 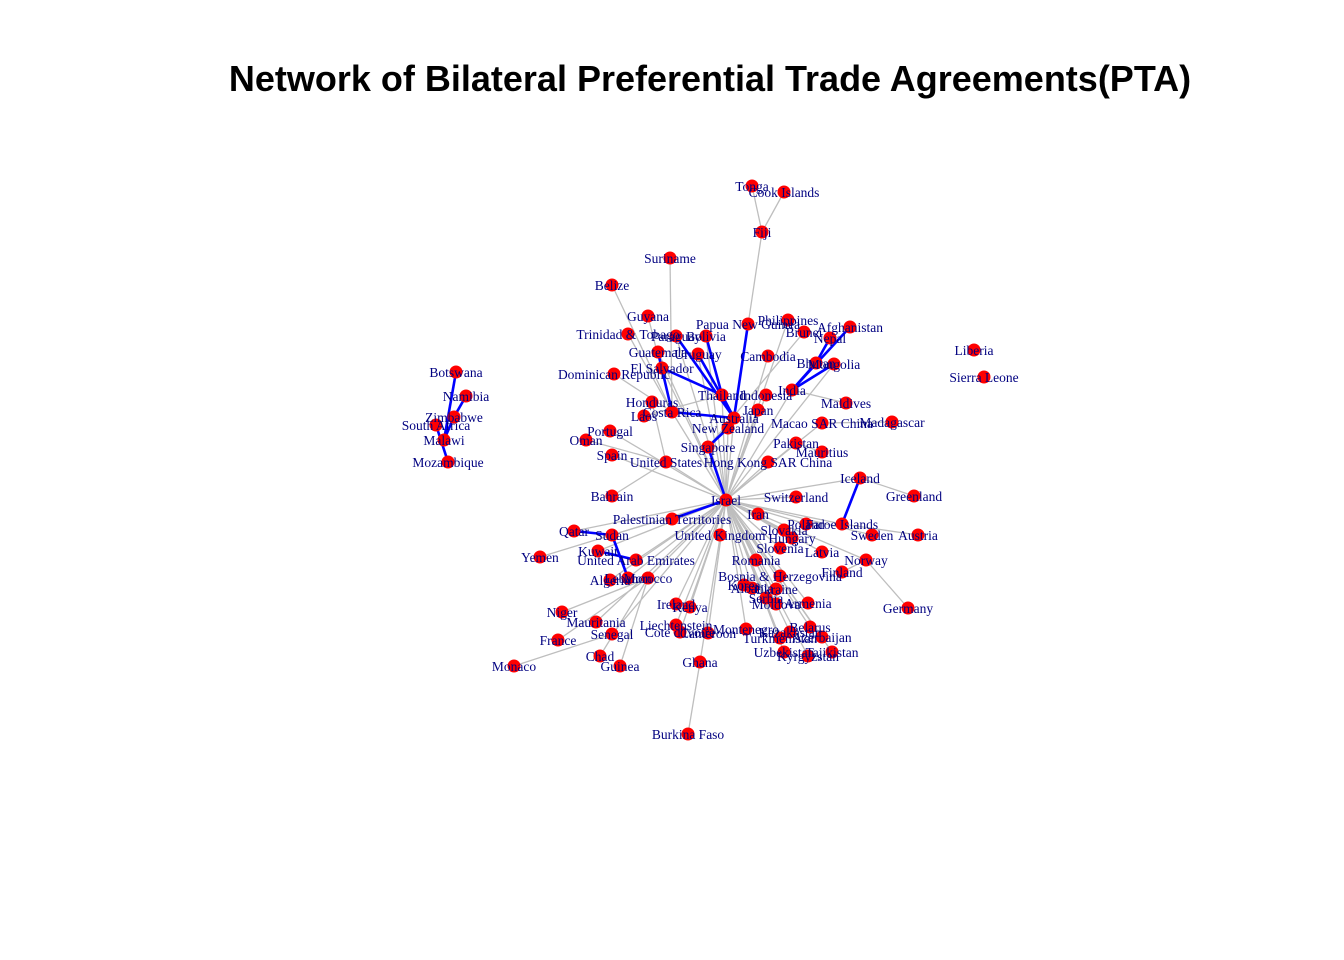 What do you see at coordinates (808, 656) in the screenshot?
I see `node-kyrgyzstan` at bounding box center [808, 656].